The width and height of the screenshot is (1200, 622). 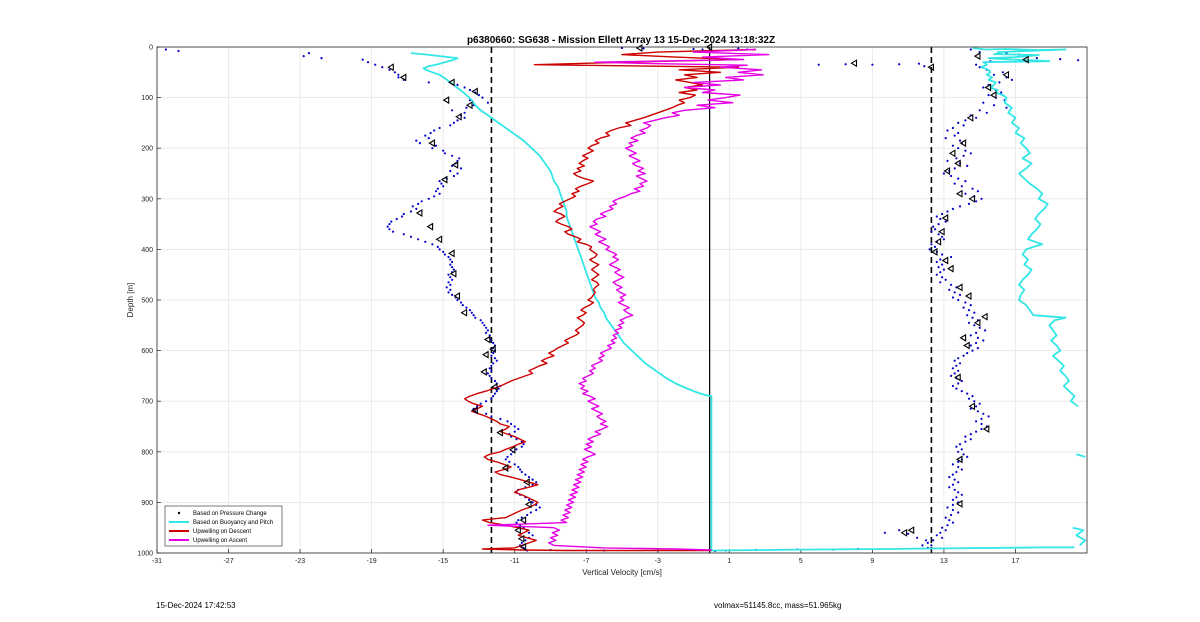 What do you see at coordinates (220, 541) in the screenshot?
I see `legend-entry: Upwelling on Ascent` at bounding box center [220, 541].